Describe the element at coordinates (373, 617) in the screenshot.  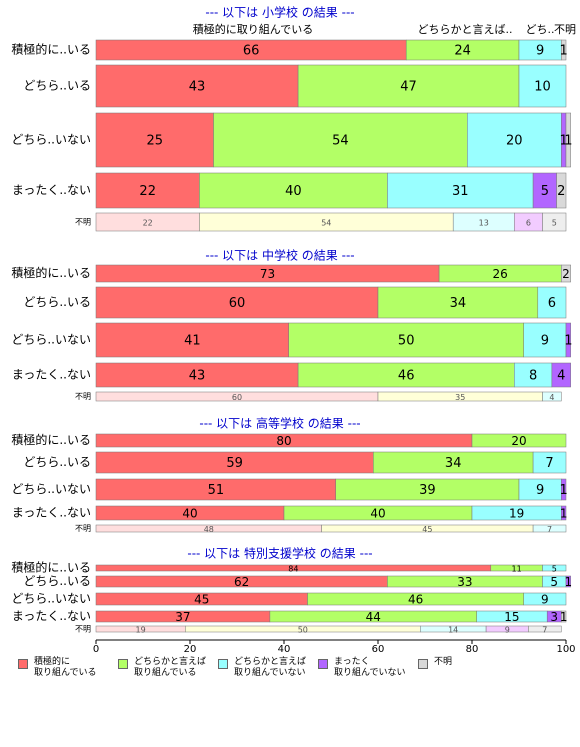
I see `value-label: 44` at that location.